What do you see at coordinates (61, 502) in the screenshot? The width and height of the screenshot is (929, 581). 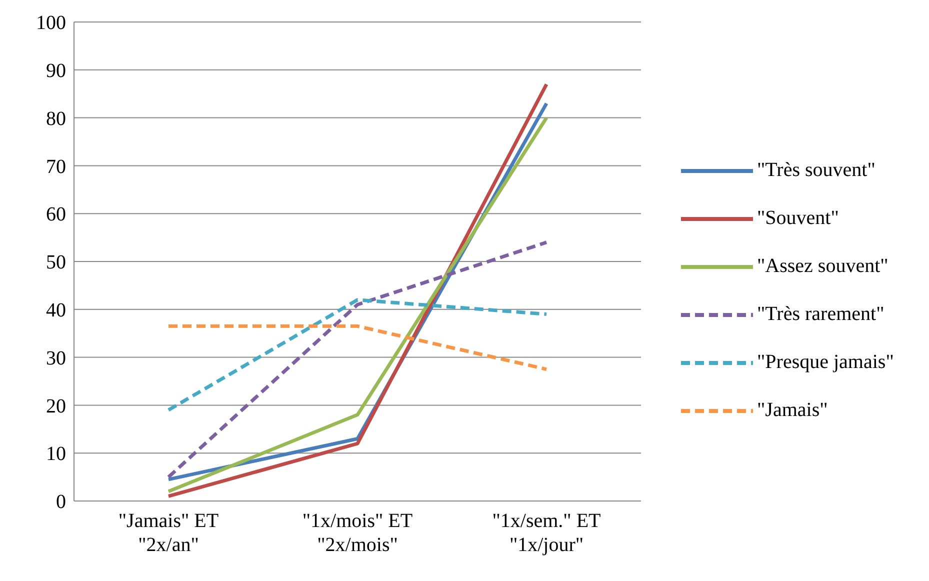 I see `y-tick-label: 0` at bounding box center [61, 502].